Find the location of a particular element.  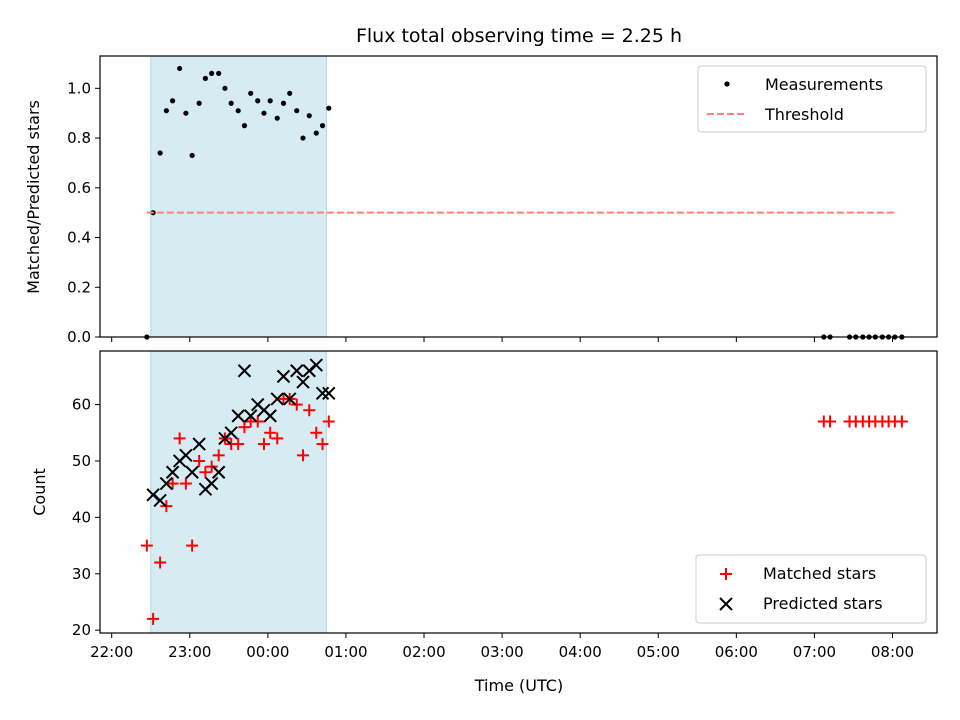

y-tick-label: 40 is located at coordinates (81, 517).